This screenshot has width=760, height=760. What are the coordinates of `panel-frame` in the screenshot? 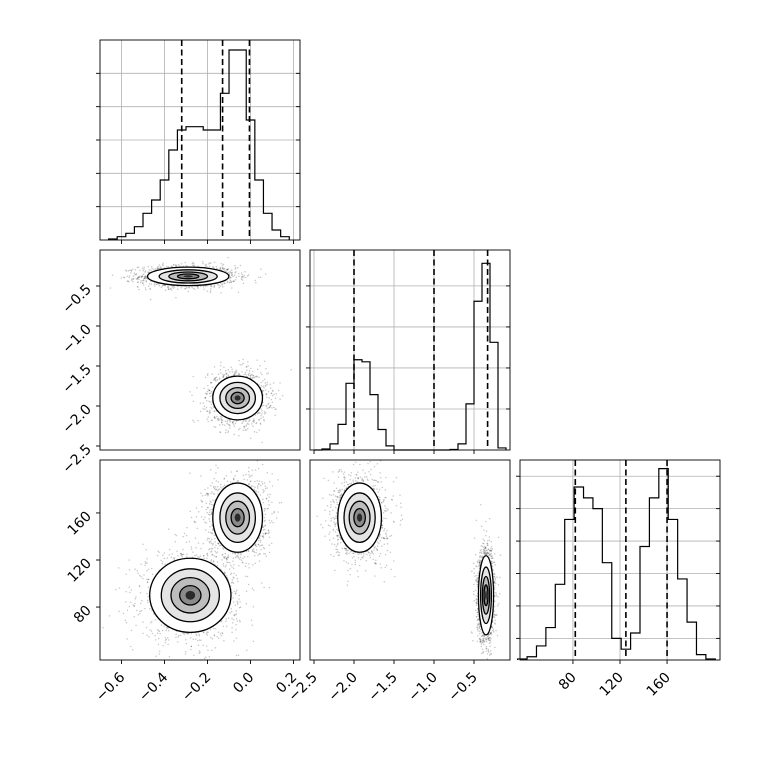 It's located at (410, 350).